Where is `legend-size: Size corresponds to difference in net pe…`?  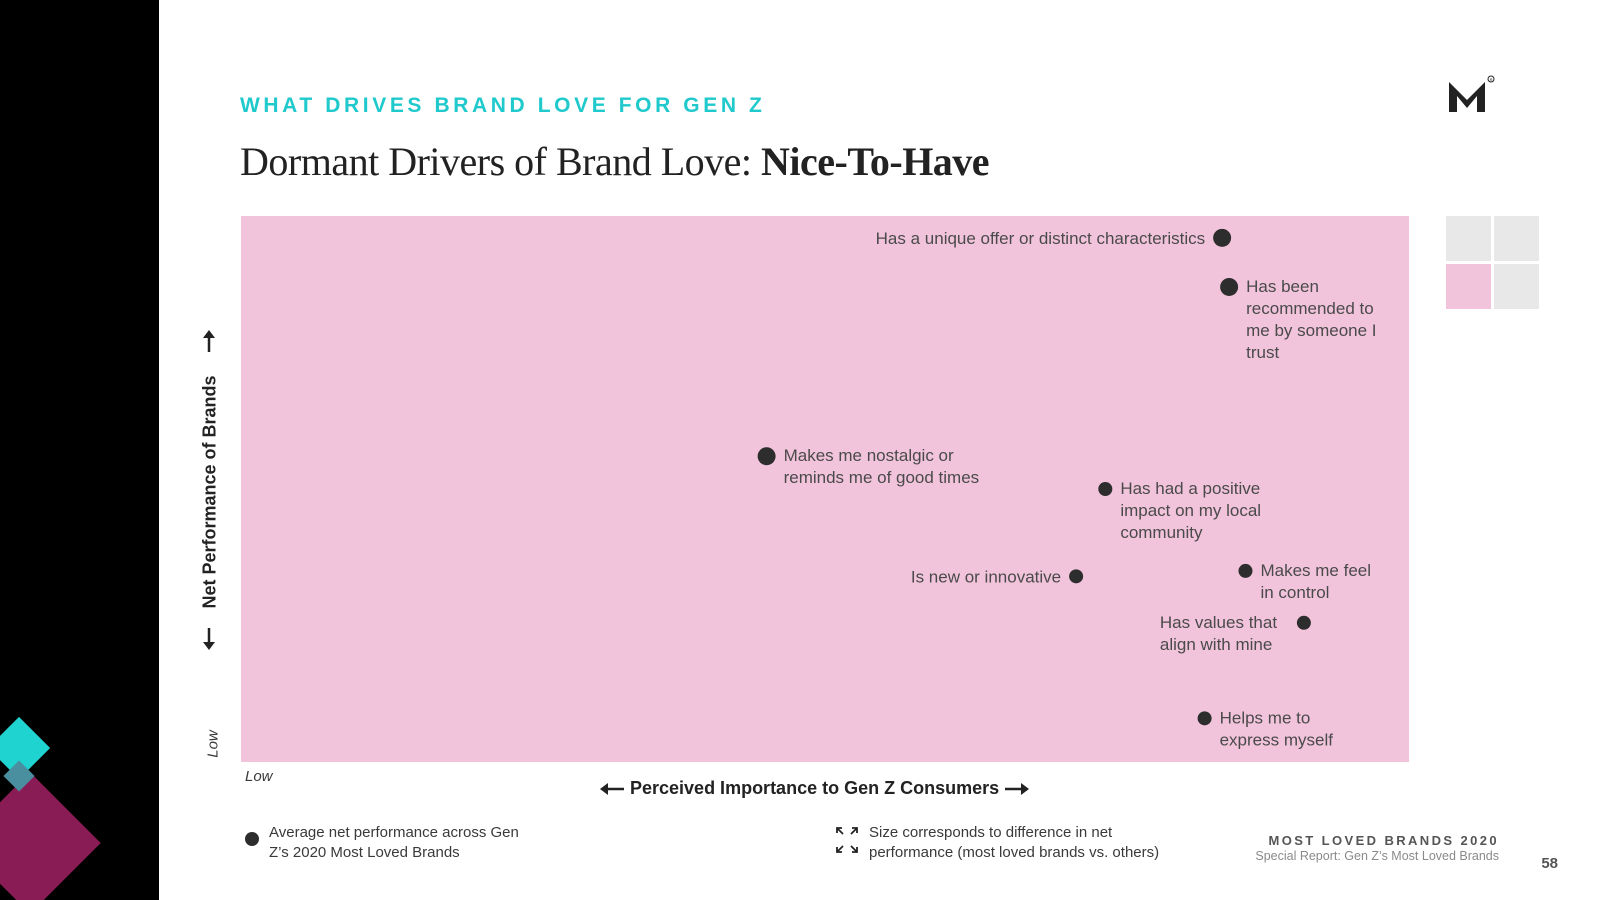
legend-size: Size corresponds to difference in net pe… is located at coordinates (1012, 843).